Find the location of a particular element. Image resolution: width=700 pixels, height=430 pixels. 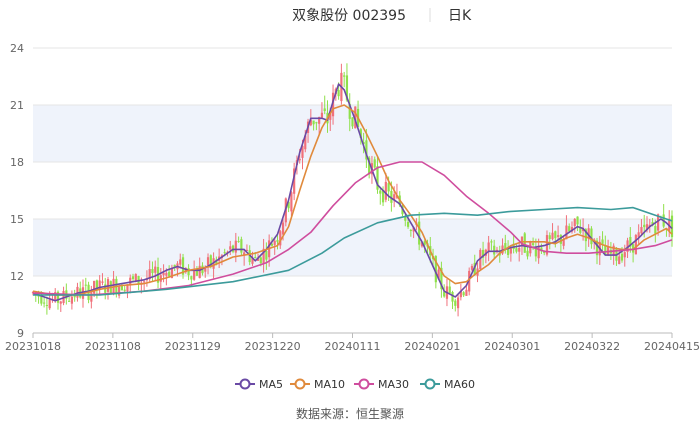

legend-label: MA5 is located at coordinates (271, 384).